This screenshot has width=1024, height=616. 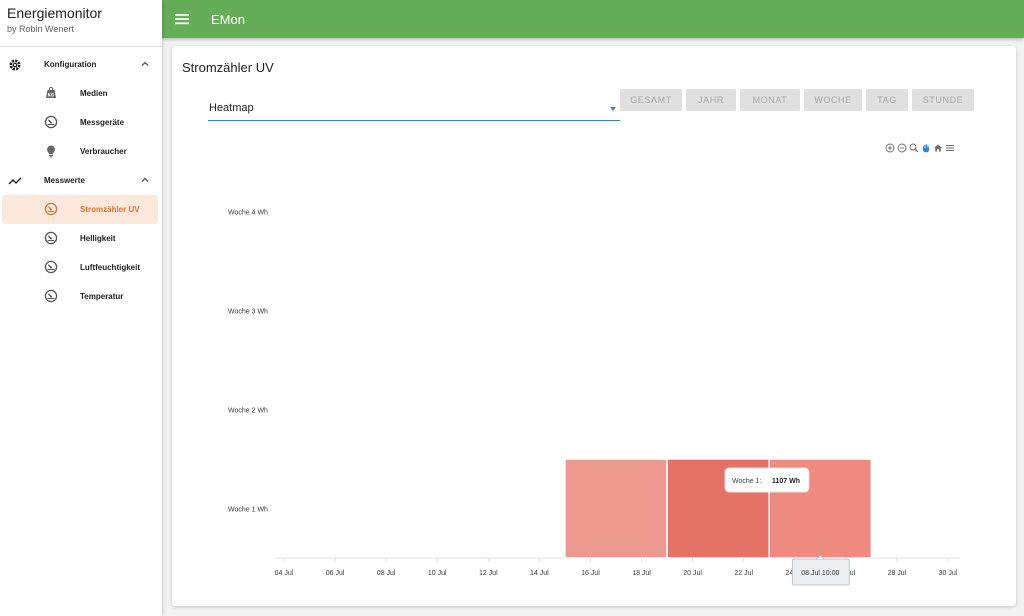 What do you see at coordinates (70, 64) in the screenshot?
I see `sidebar-group-label: Konfiguration` at bounding box center [70, 64].